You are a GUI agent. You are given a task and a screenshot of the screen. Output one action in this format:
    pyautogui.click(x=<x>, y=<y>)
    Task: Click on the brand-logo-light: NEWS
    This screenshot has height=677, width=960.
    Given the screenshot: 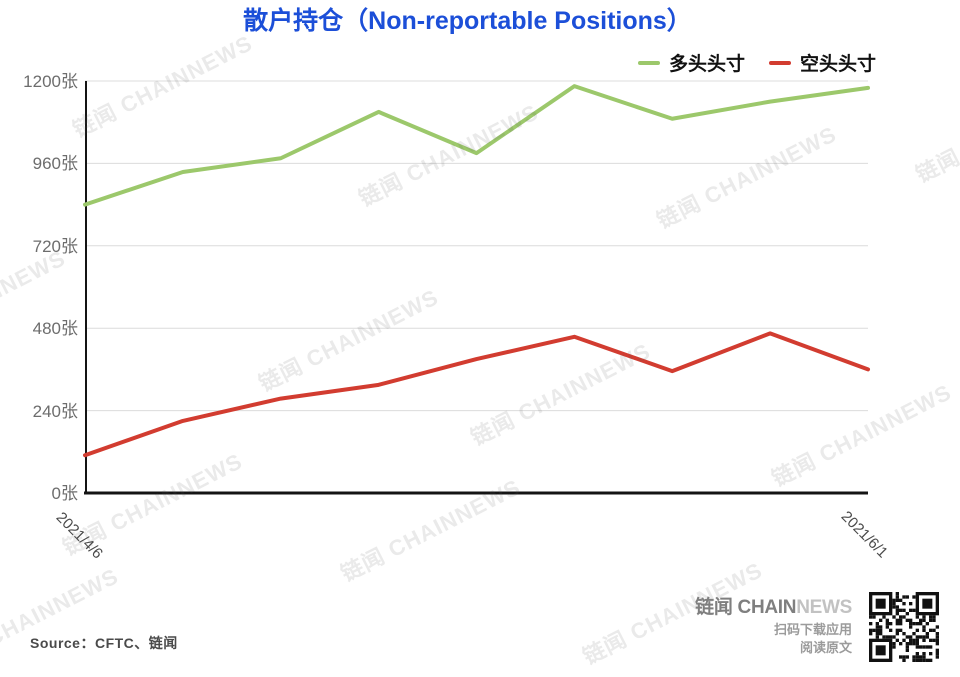 What is the action you would take?
    pyautogui.click(x=824, y=607)
    